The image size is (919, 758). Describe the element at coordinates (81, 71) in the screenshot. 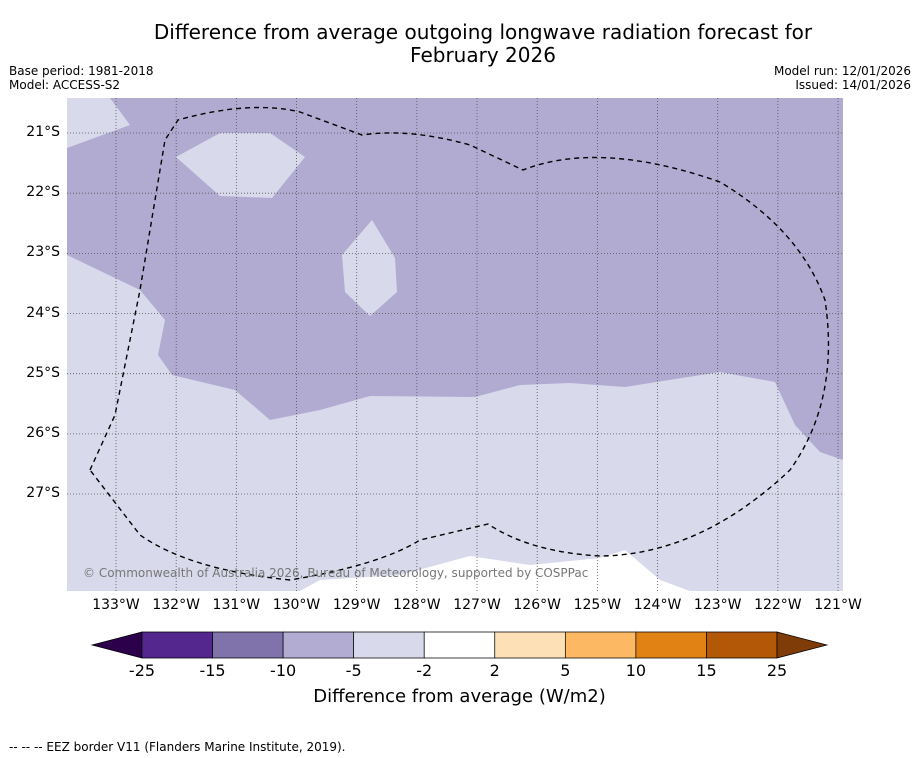

I see `base-period: Base period: 1981-2018` at that location.